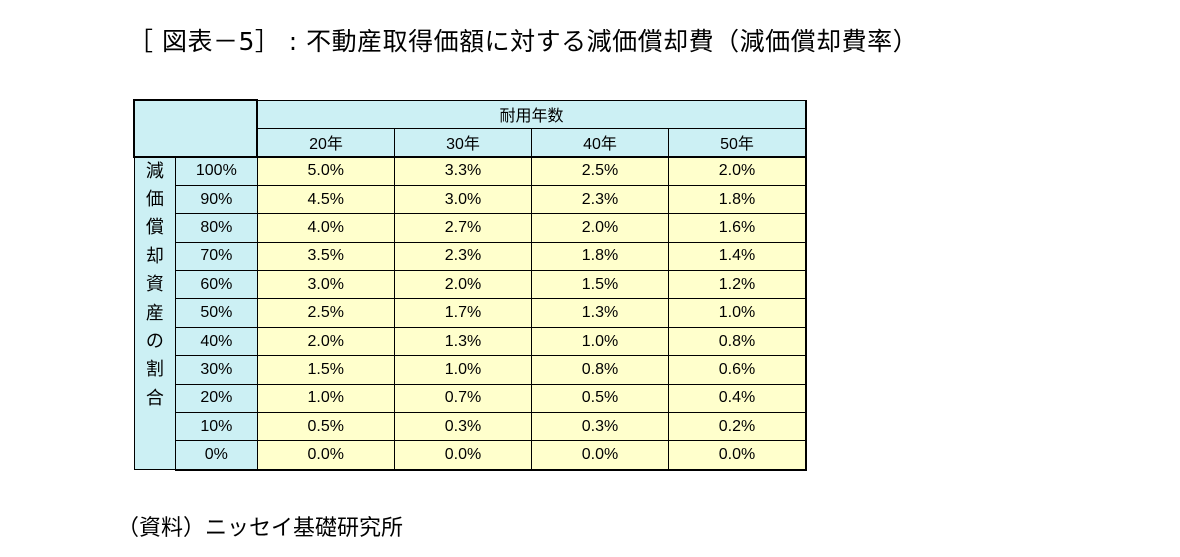 This screenshot has width=1180, height=557. I want to click on table-cell: 3.3%, so click(463, 171).